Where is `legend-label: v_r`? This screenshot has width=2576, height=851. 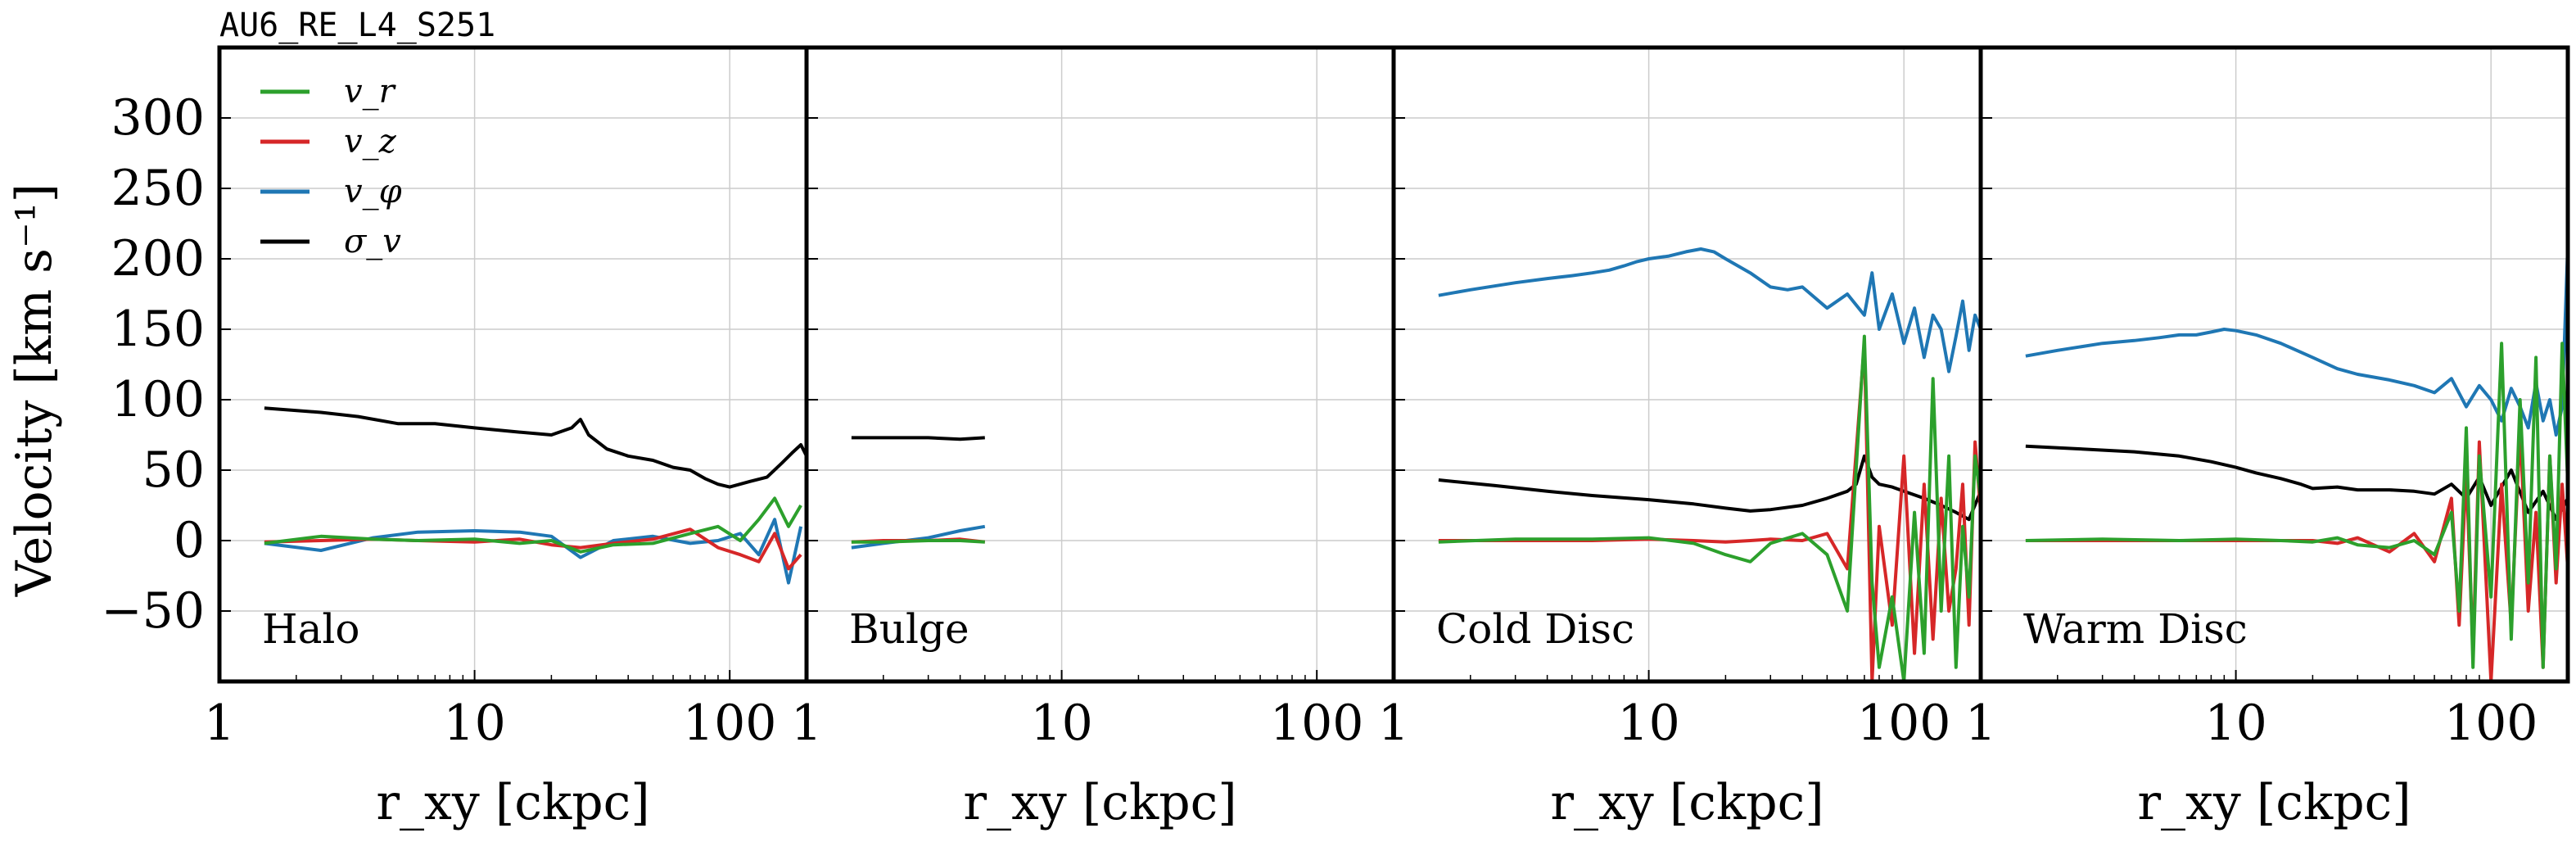
legend-label: v_r is located at coordinates (370, 92).